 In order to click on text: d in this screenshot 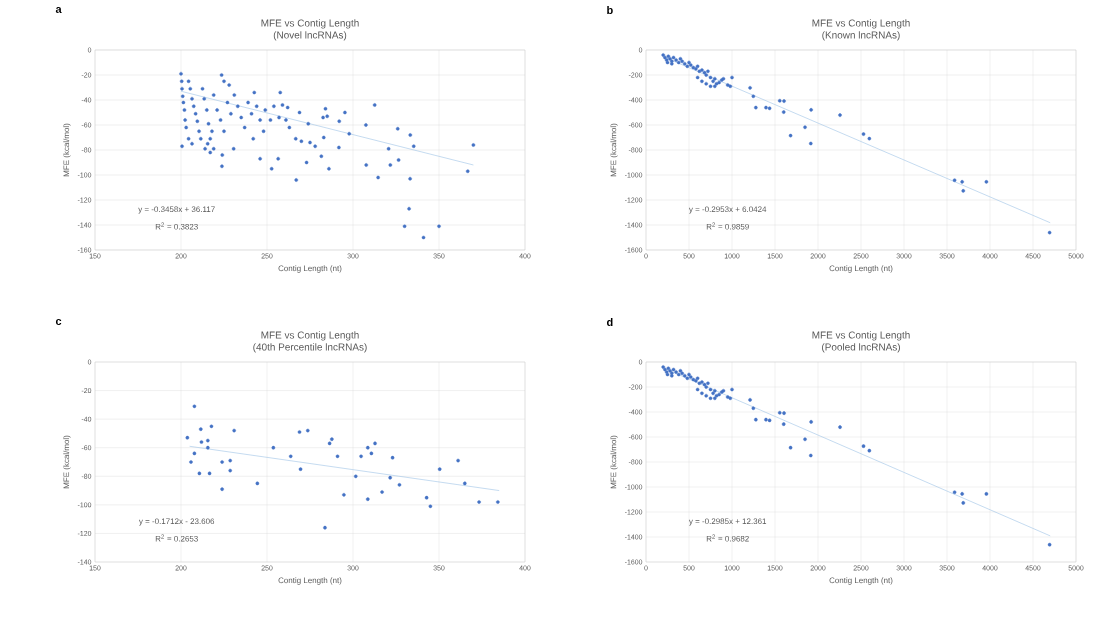, I will do `click(609, 322)`.